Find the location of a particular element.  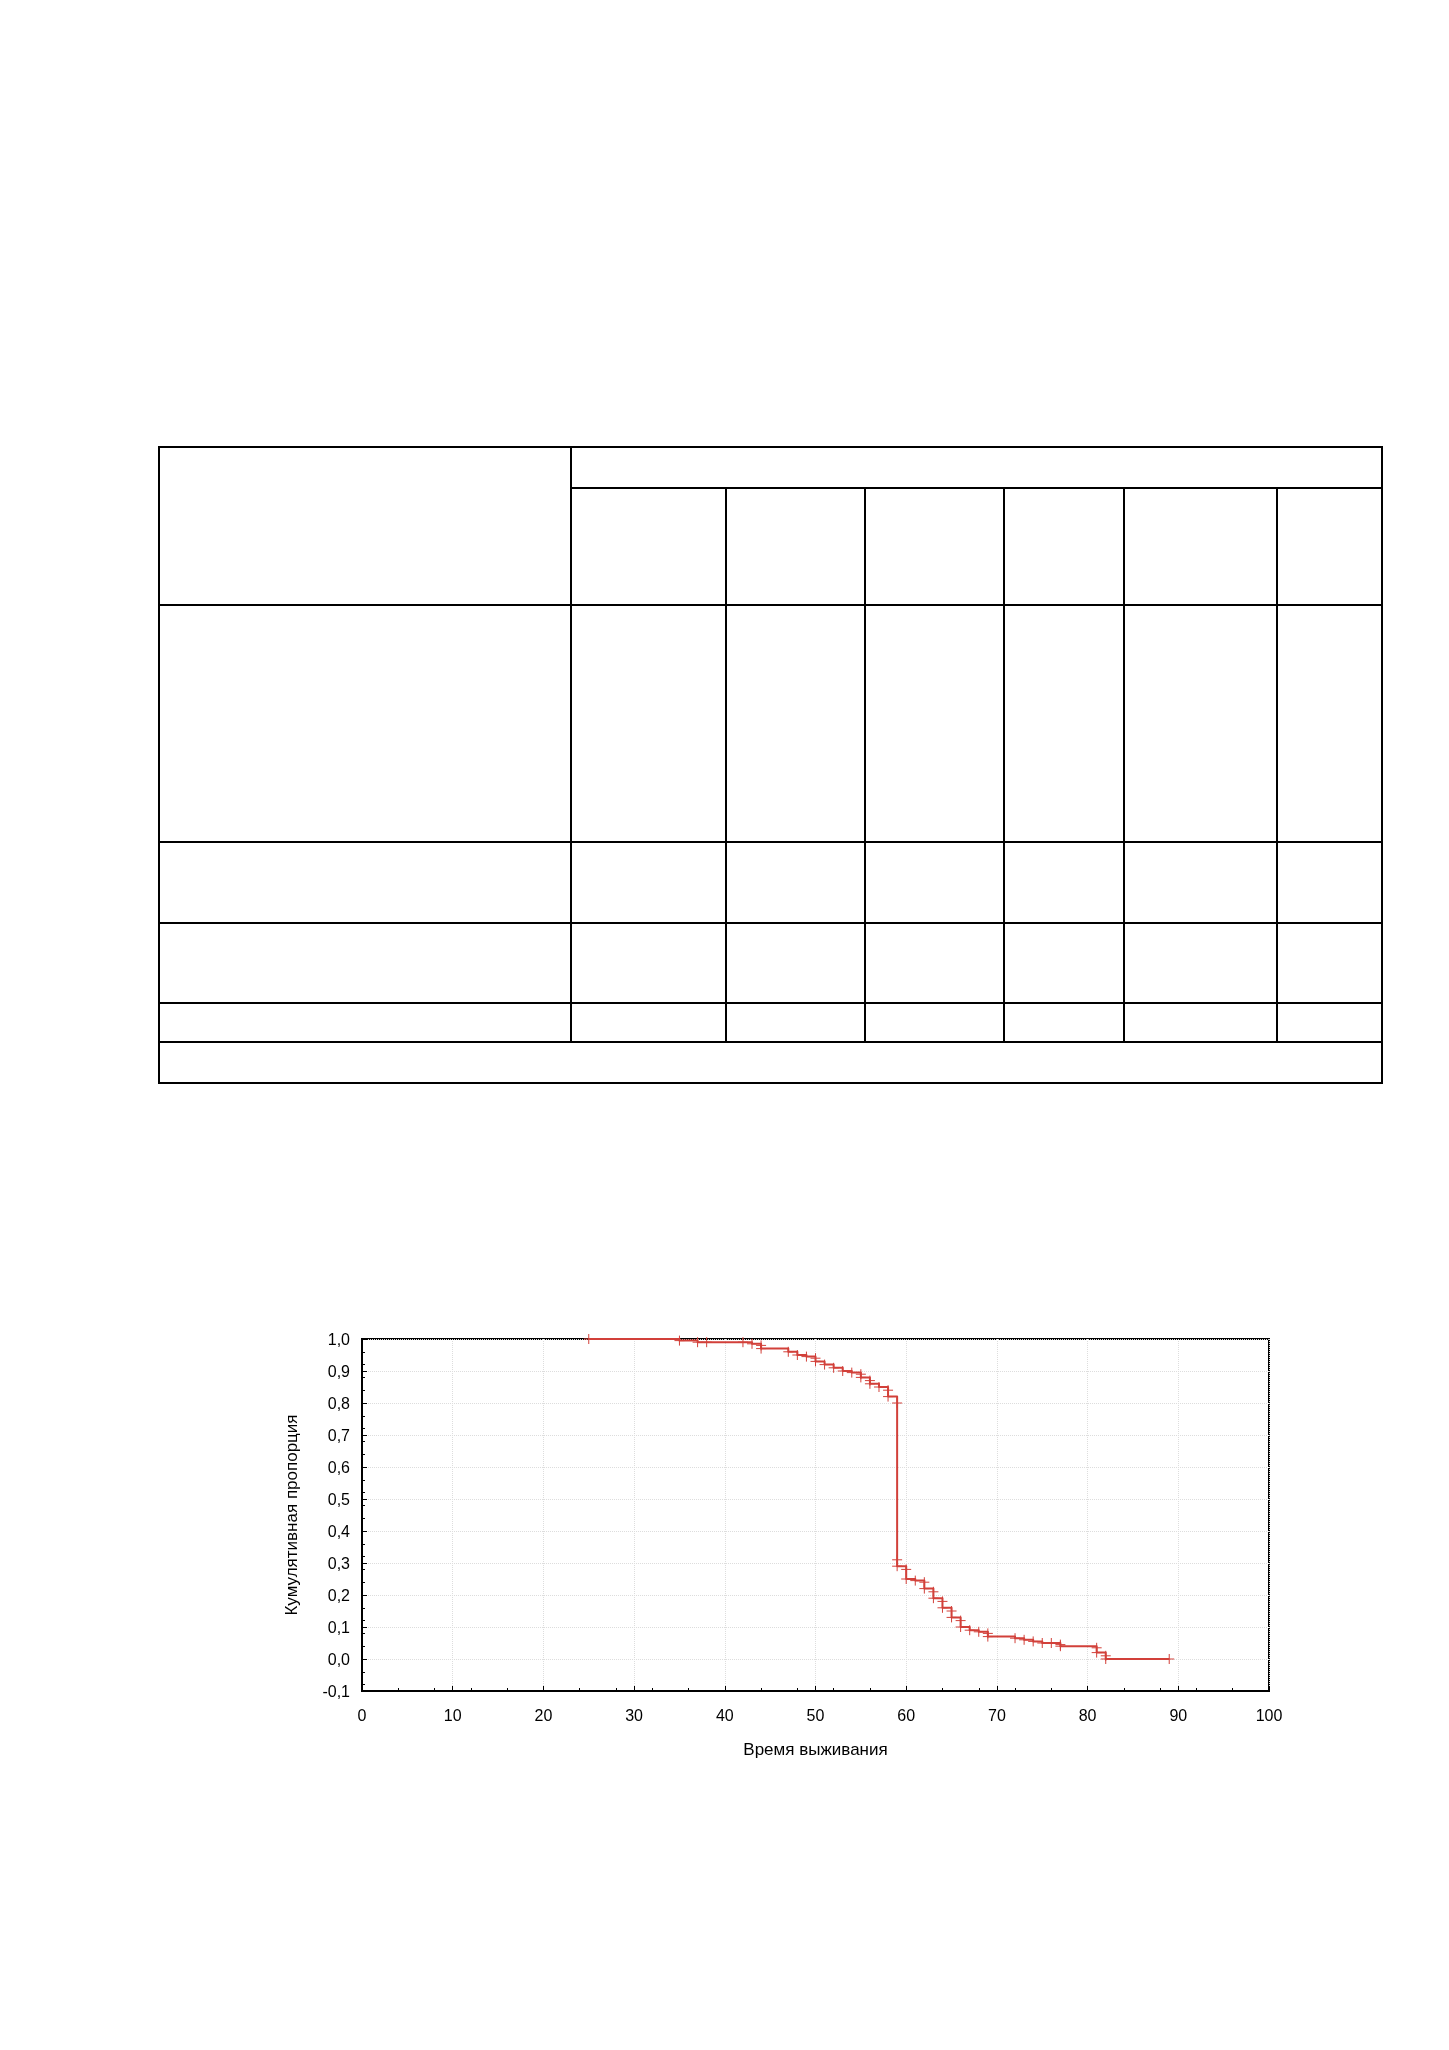

y-tick-label: 0,2 is located at coordinates (339, 1595).